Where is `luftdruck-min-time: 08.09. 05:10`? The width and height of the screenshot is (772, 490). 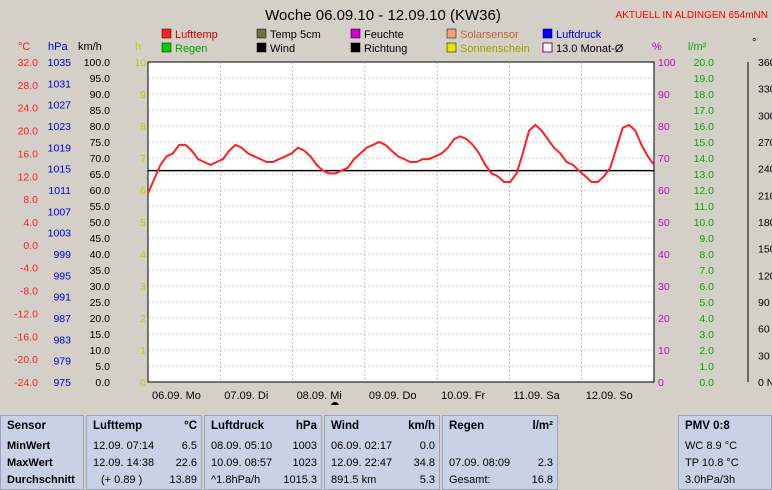 luftdruck-min-time: 08.09. 05:10 is located at coordinates (242, 446).